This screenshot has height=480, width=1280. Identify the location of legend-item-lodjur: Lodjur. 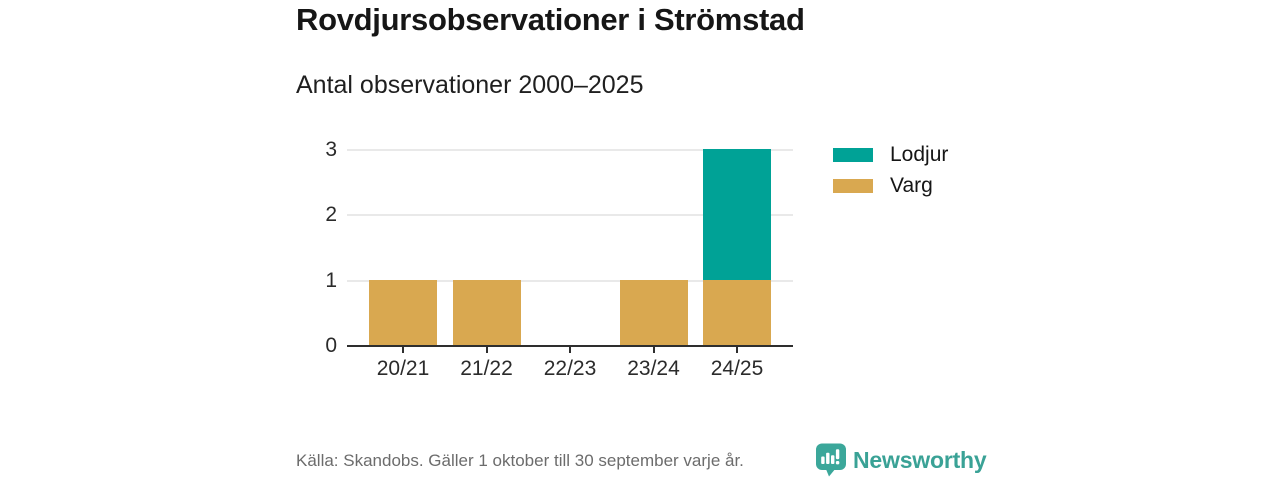
(890, 155).